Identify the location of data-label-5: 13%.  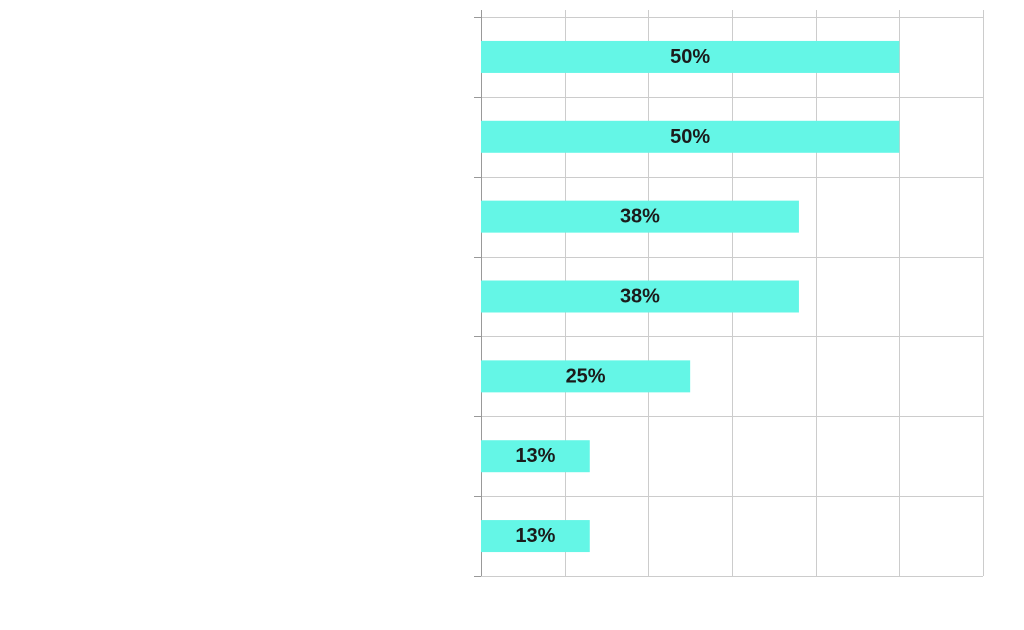
(535, 456).